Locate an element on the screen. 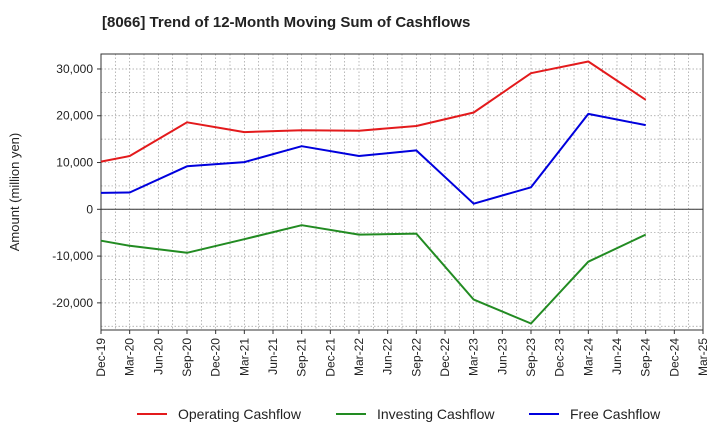 The height and width of the screenshot is (440, 720). x-tick-label: Mar-23 is located at coordinates (474, 357).